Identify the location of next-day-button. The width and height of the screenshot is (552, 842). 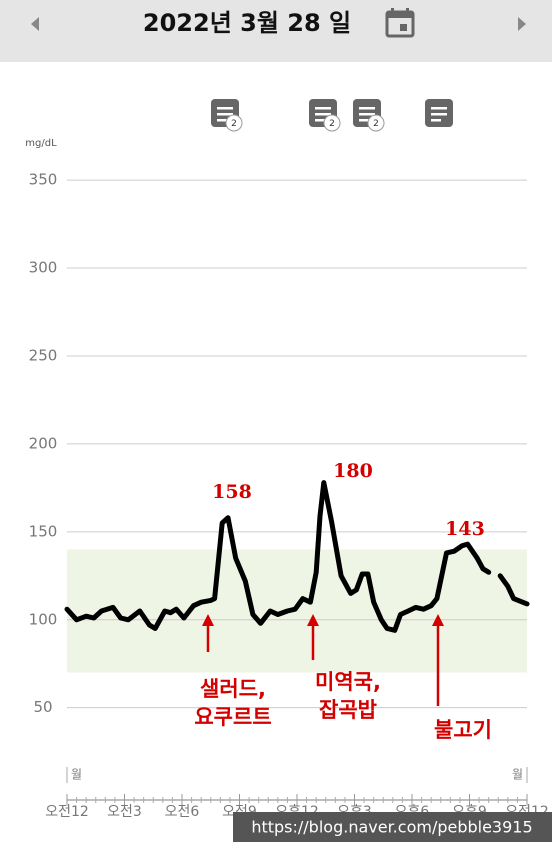
(522, 24).